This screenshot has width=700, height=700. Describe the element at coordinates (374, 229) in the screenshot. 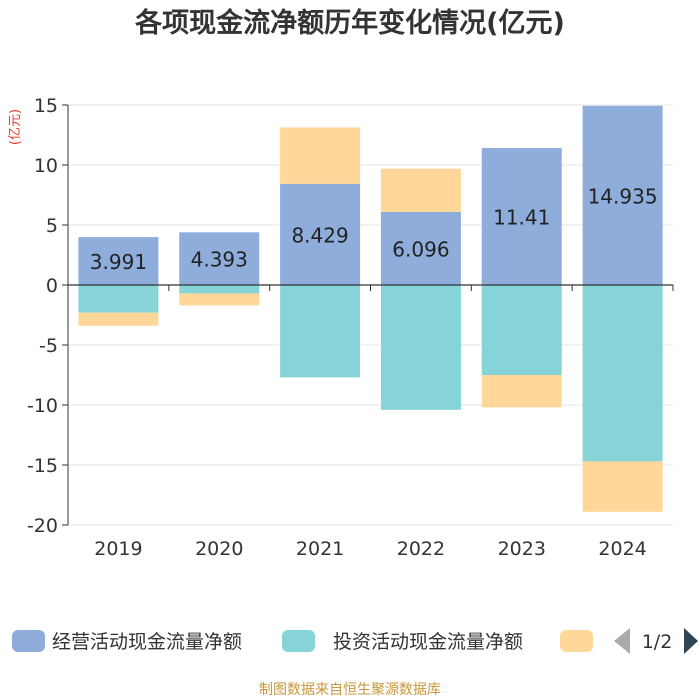

I see `data-labels: 3.991 4.393 8.429 6.096 11.41 14.935` at that location.